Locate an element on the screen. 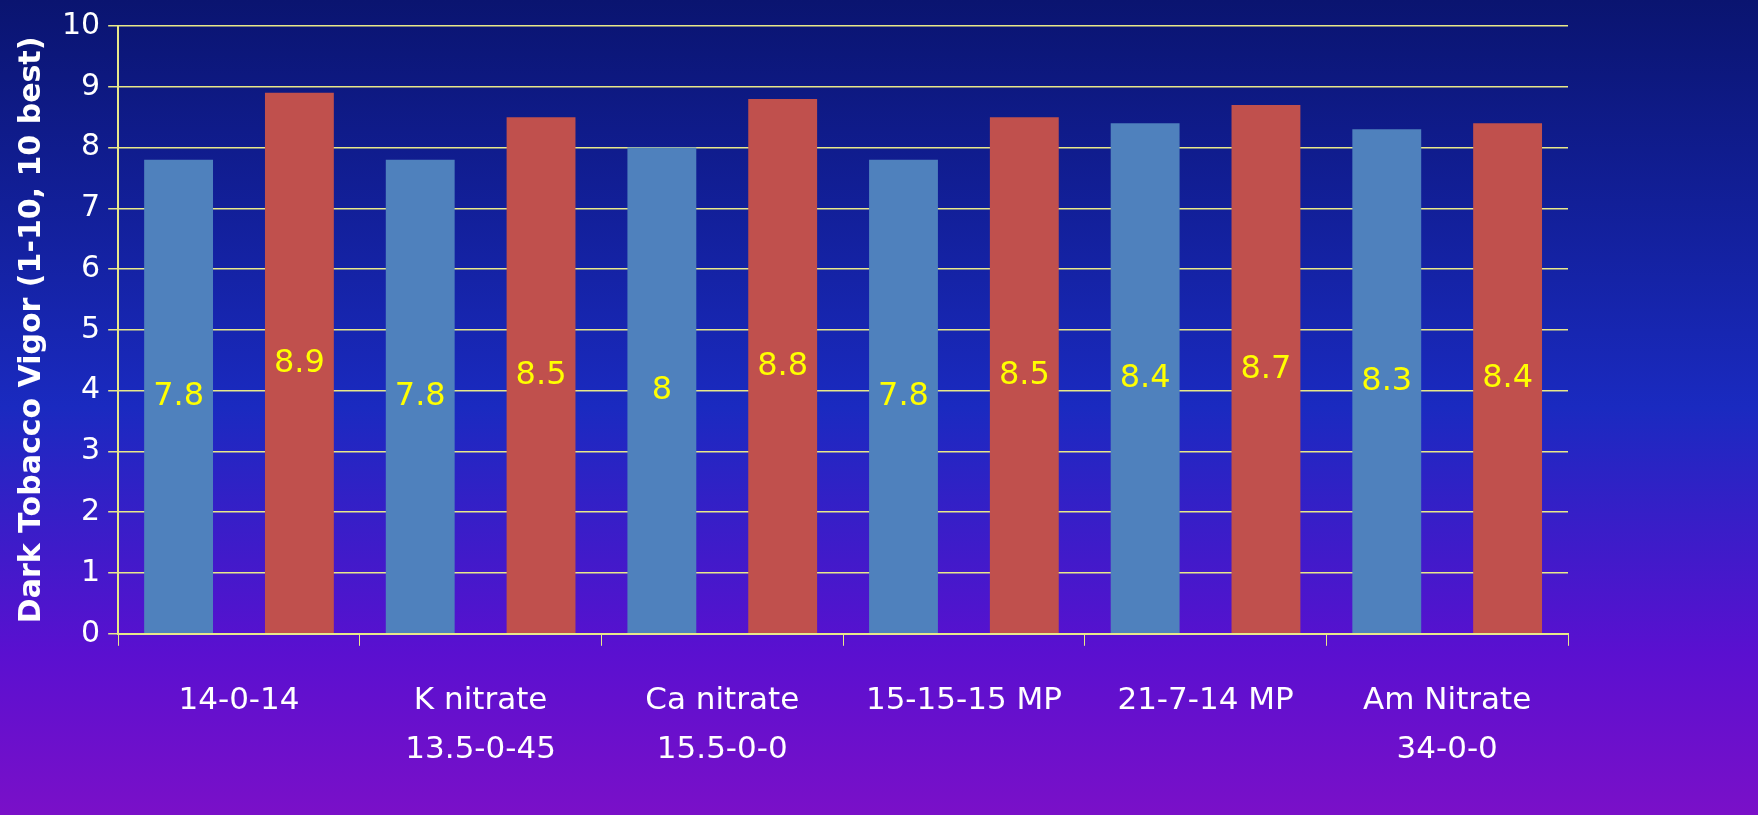 The image size is (1758, 815). x-tick-label: 21-7-14 MP is located at coordinates (1205, 697).